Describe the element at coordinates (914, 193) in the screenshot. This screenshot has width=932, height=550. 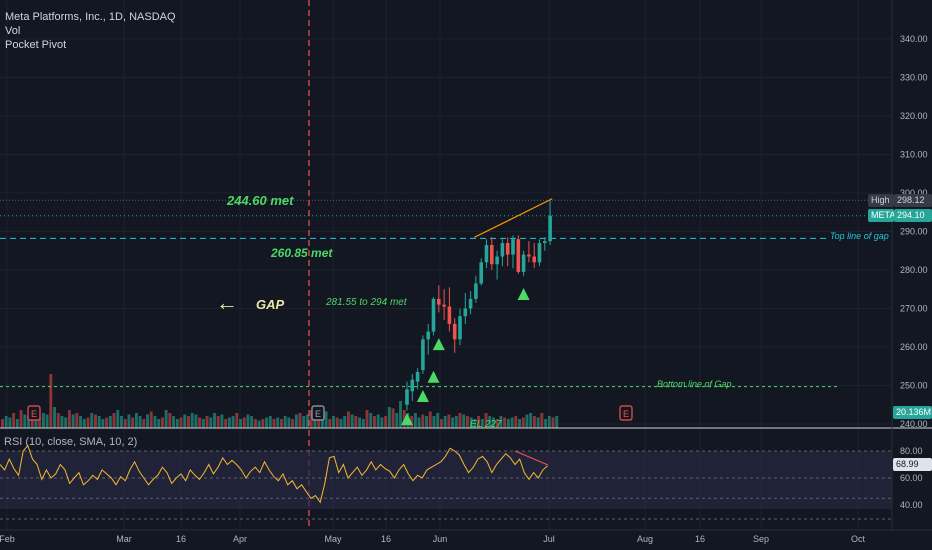
I see `price-tick-label: 300.00` at that location.